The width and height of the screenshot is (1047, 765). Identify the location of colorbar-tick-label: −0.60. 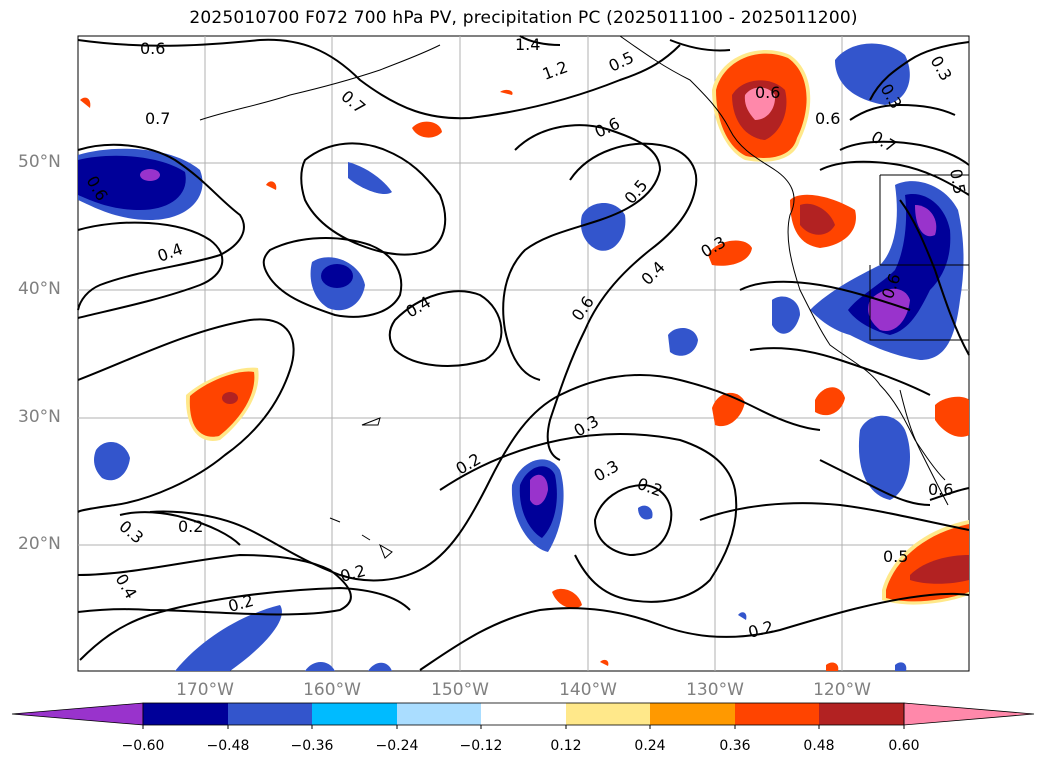
(143, 746).